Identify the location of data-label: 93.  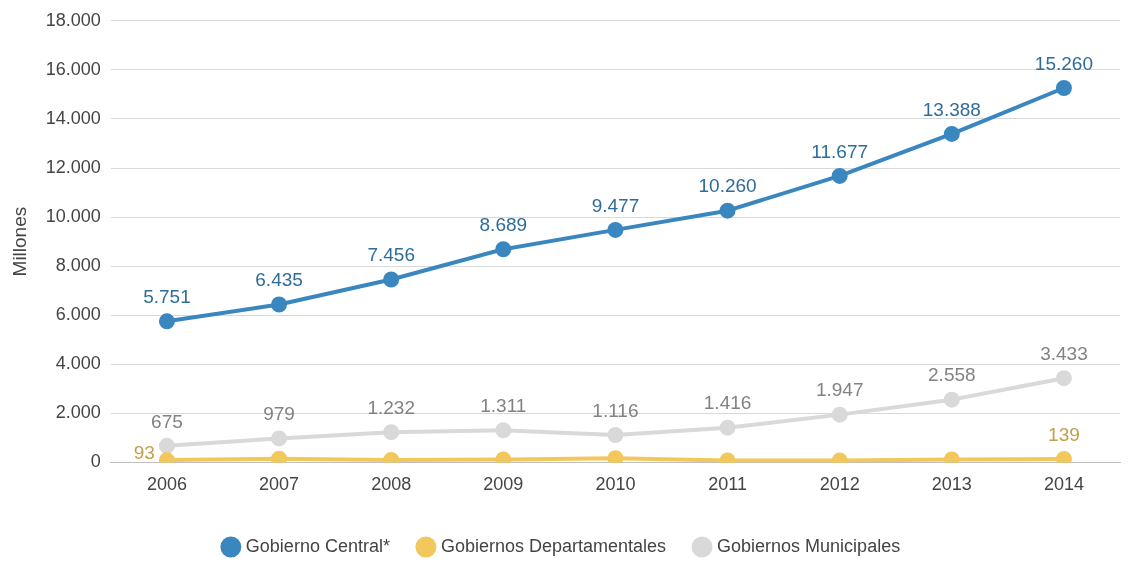
(144, 453).